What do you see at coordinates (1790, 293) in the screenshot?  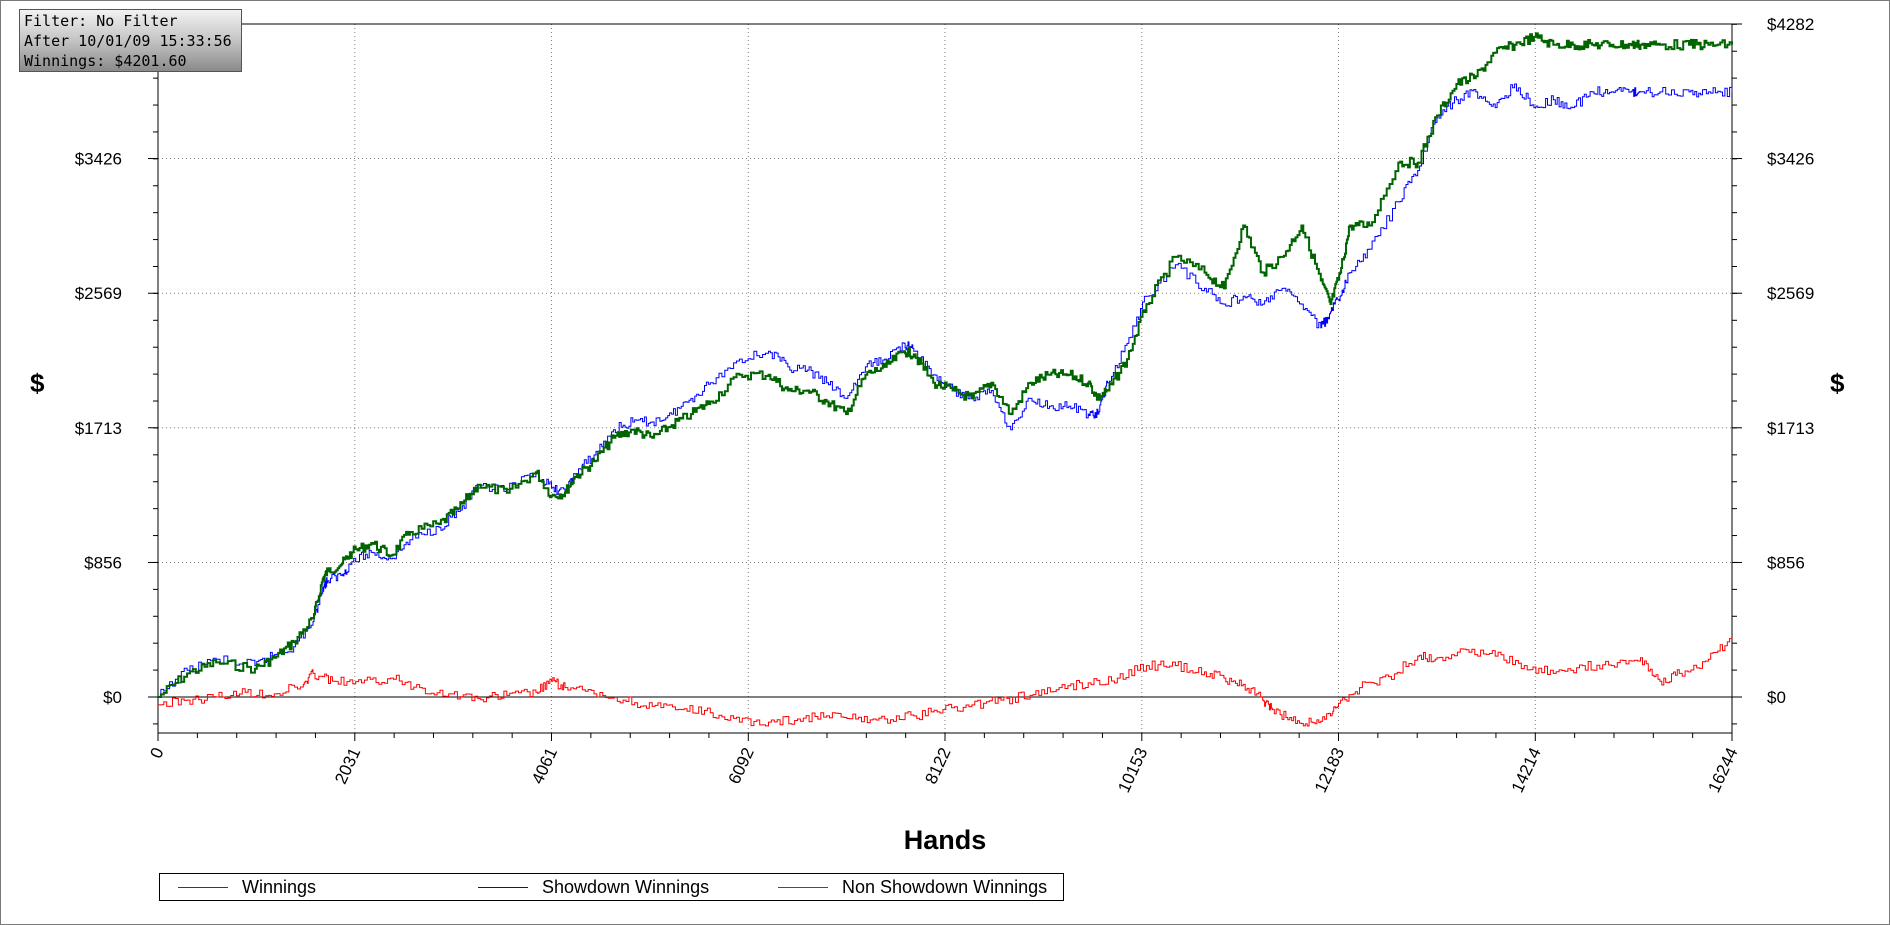 I see `y-tick-label-right: $2569` at bounding box center [1790, 293].